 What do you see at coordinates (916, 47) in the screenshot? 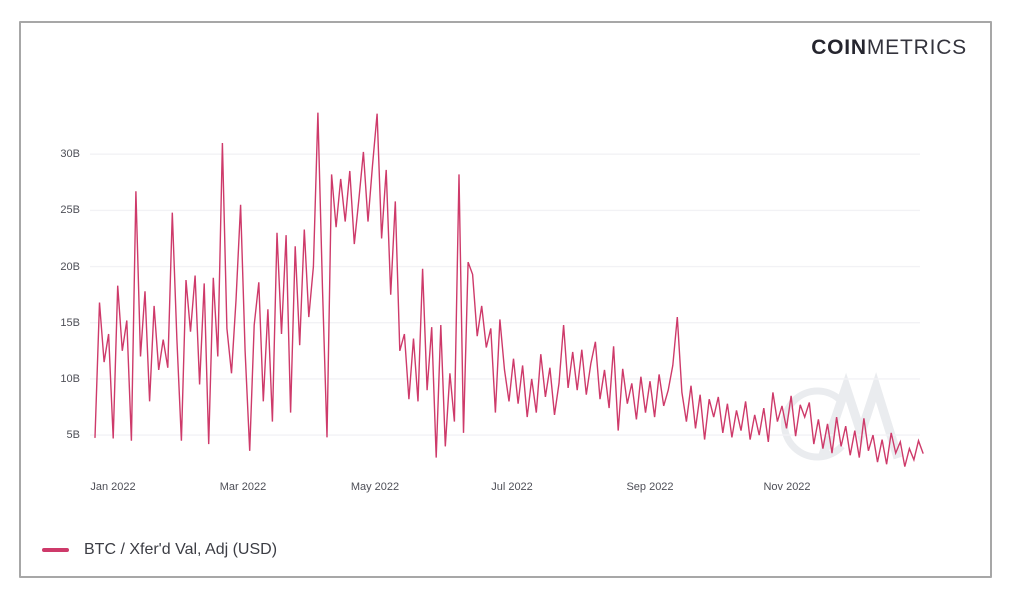
I see `logo-metrics-text: METRICS` at bounding box center [916, 47].